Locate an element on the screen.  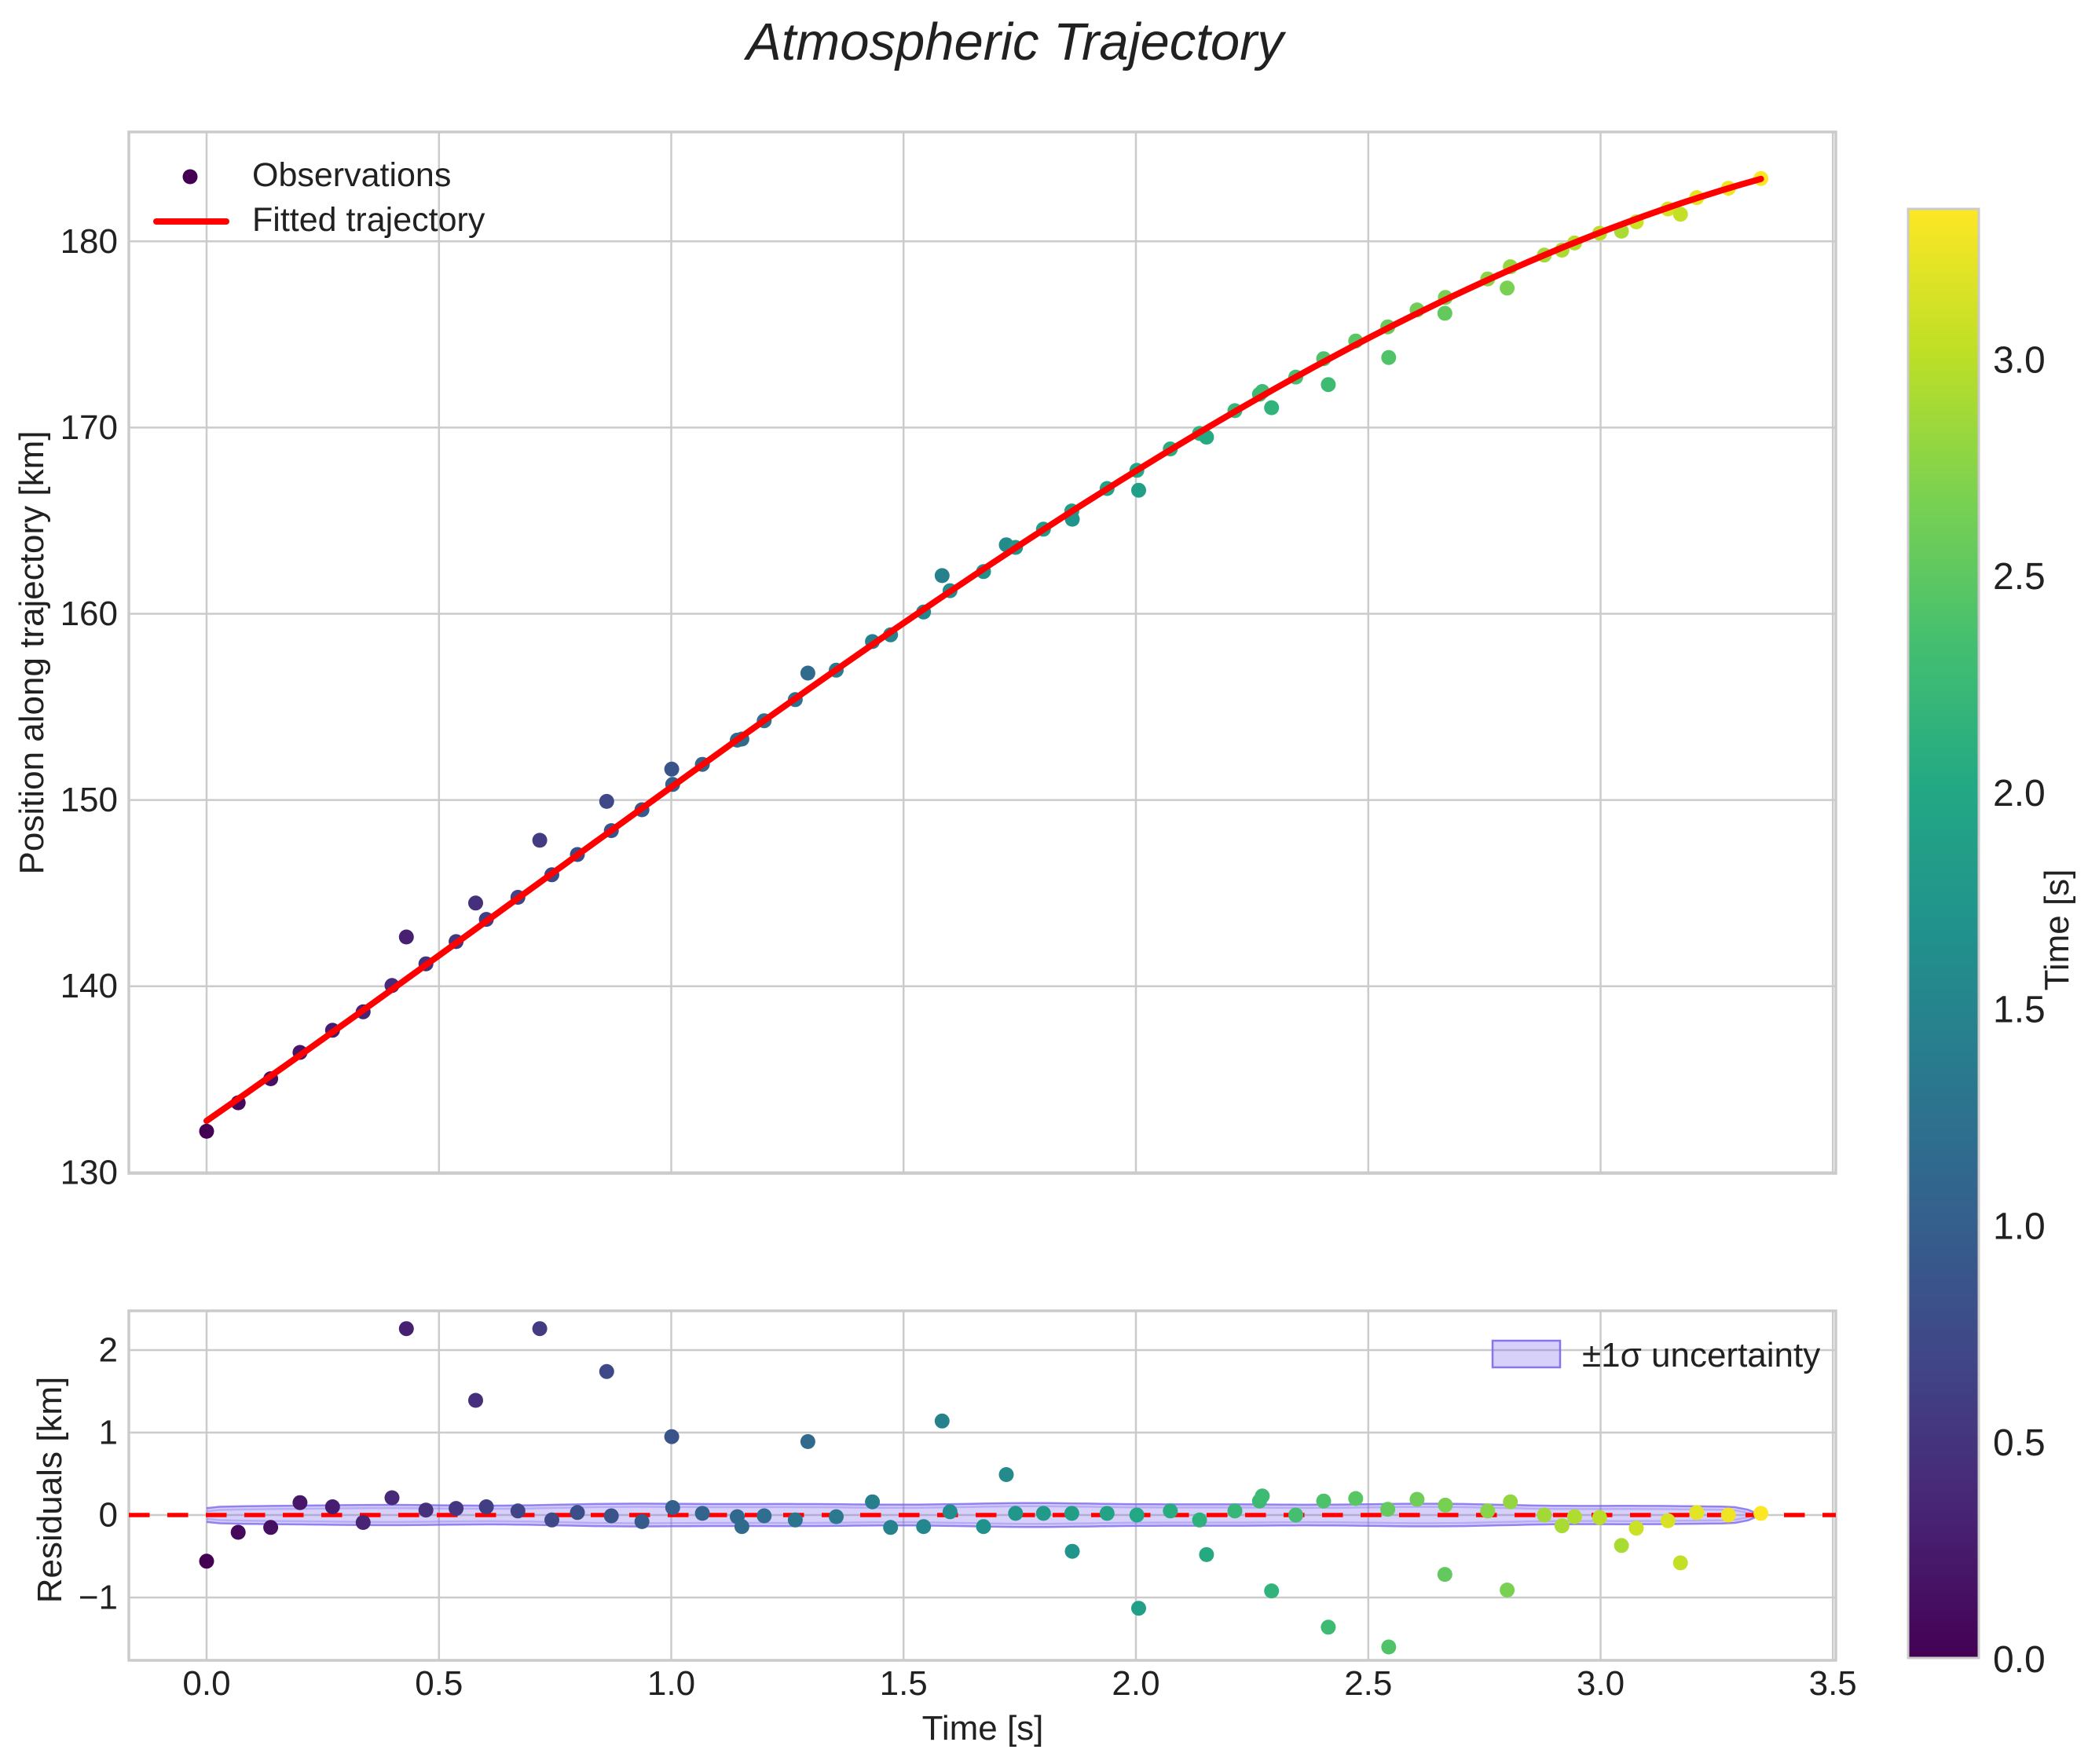
svg-text: 170 is located at coordinates (89, 427).